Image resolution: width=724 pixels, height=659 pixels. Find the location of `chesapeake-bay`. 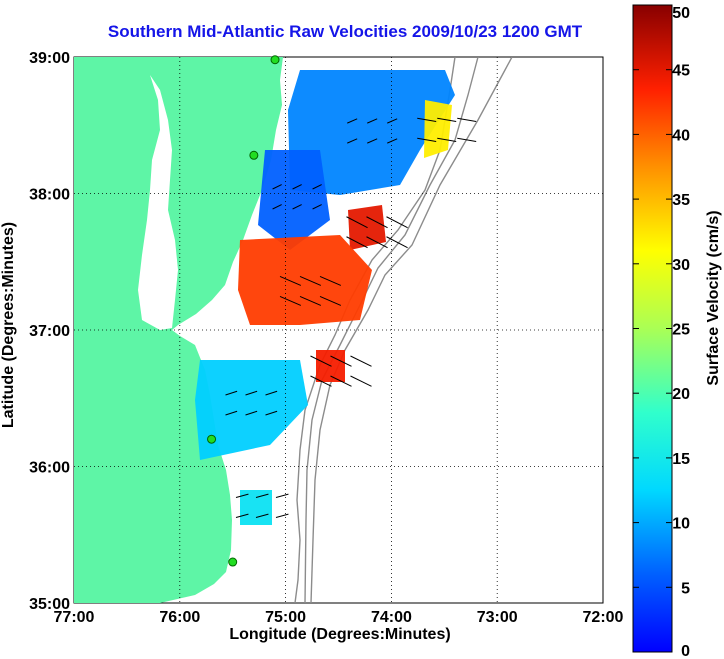

chesapeake-bay is located at coordinates (158, 202).